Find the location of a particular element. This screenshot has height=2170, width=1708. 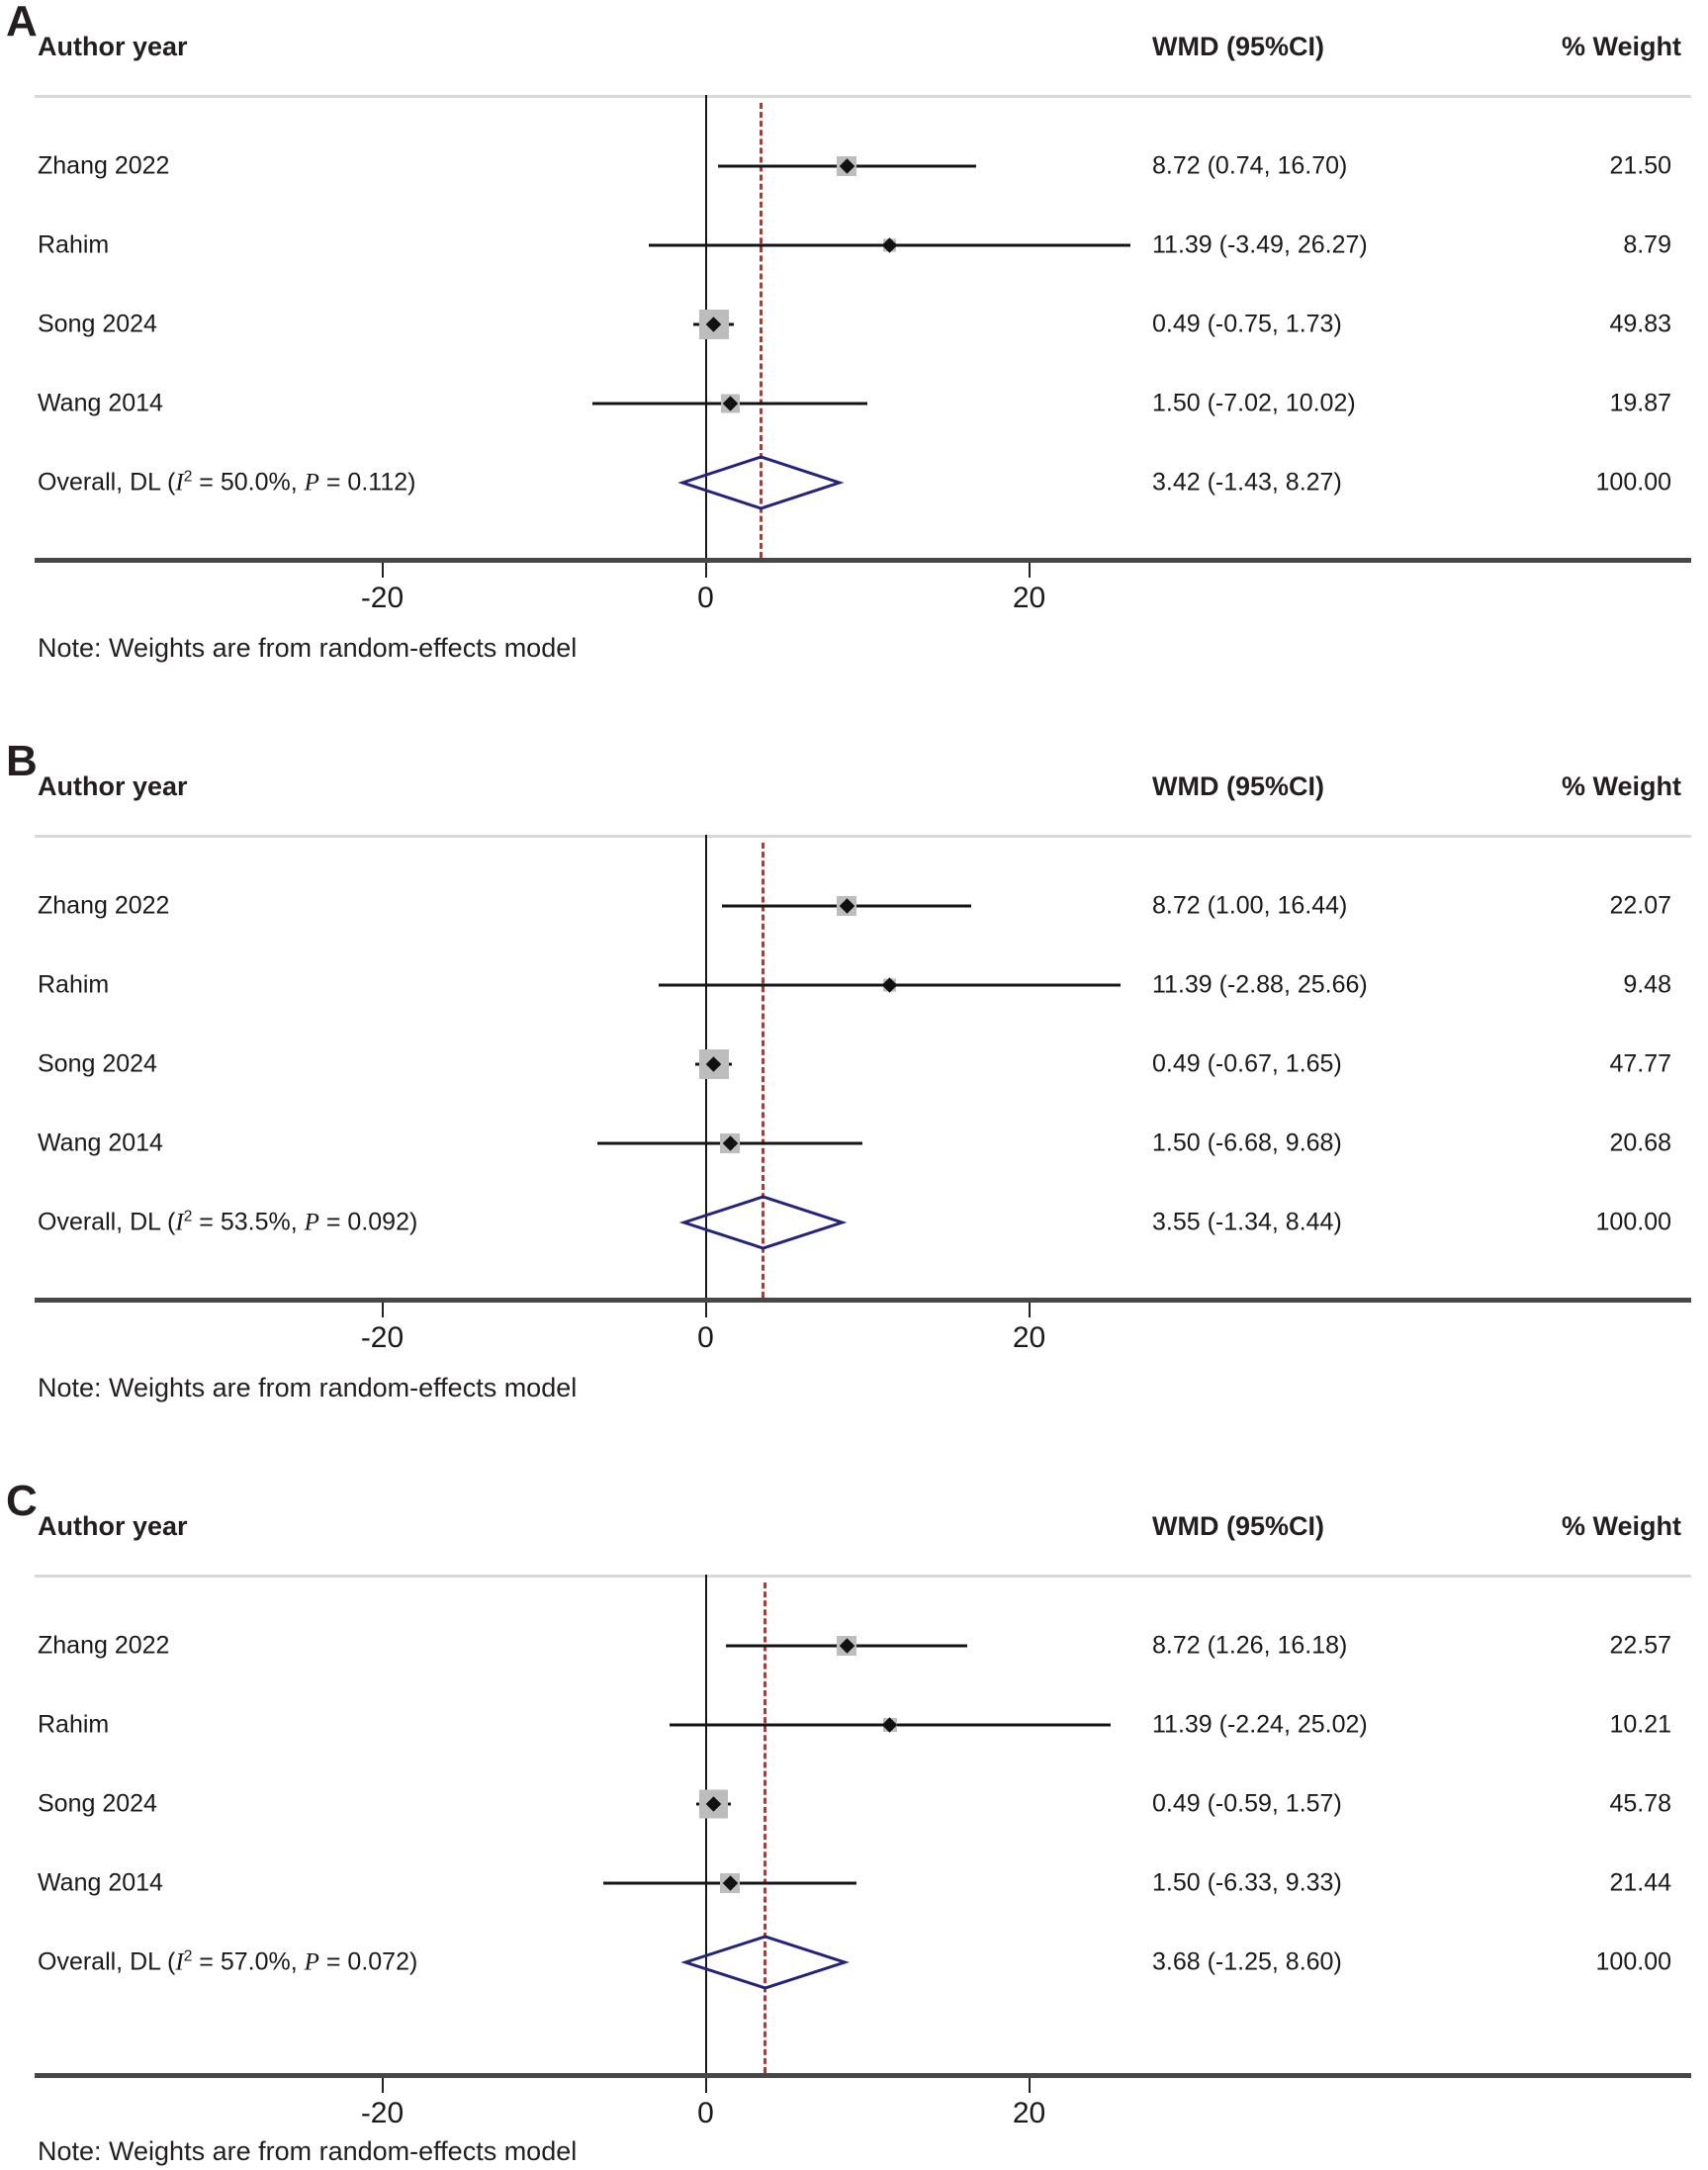

study-row: Wang 2014 1.50 (-6.68, 9.68) 20.68 is located at coordinates (854, 1143).